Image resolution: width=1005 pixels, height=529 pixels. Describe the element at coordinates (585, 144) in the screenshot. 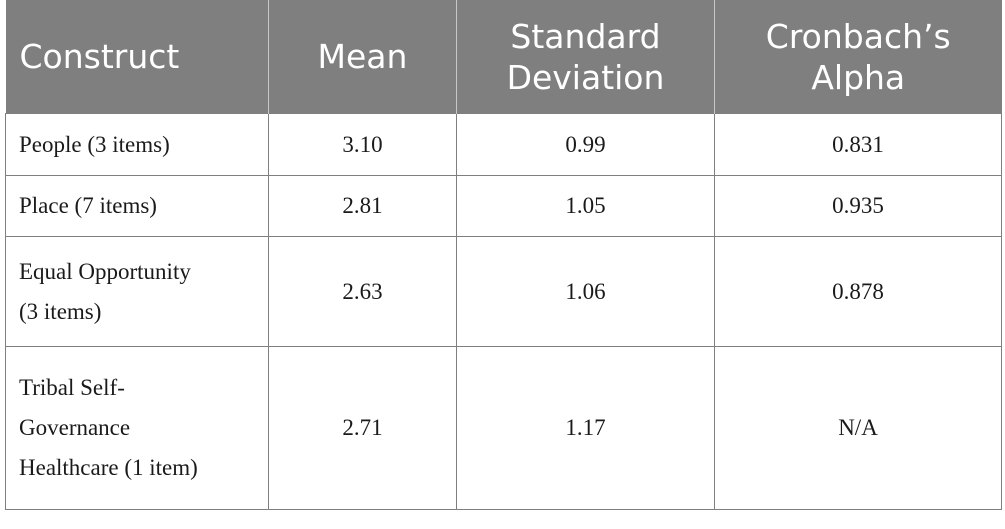

I see `sd-cell: 0.99` at that location.